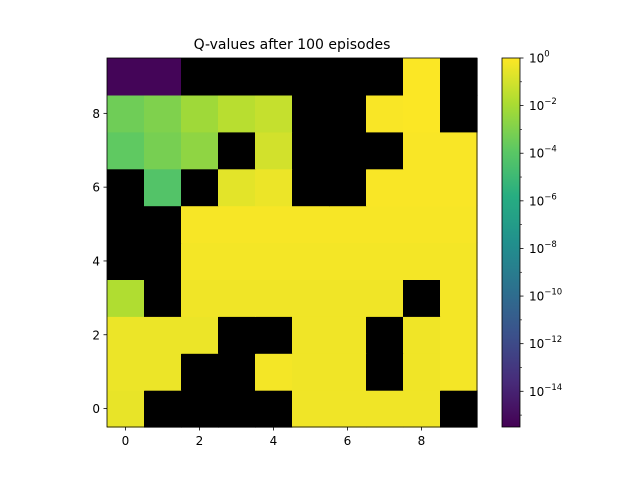 This screenshot has height=480, width=640. What do you see at coordinates (96, 188) in the screenshot?
I see `y-tick-label: 6` at bounding box center [96, 188].